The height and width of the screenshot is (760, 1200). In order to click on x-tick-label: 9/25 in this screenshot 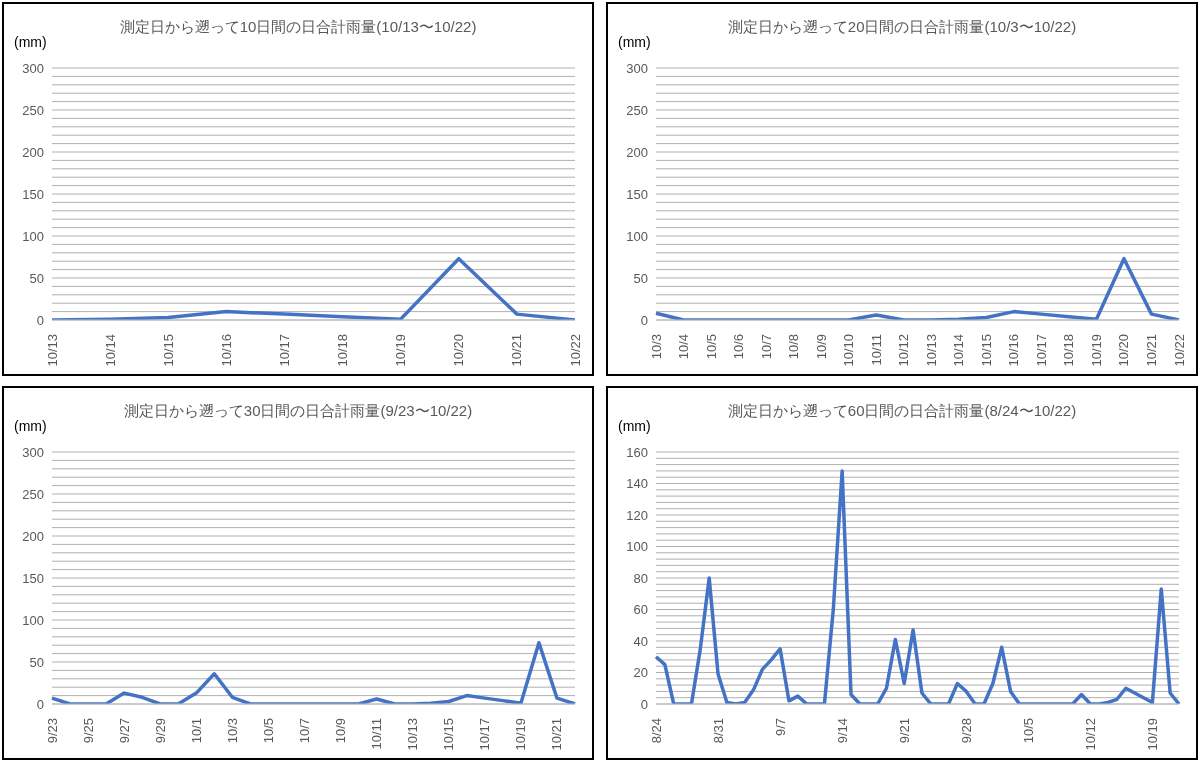, I will do `click(88, 731)`.